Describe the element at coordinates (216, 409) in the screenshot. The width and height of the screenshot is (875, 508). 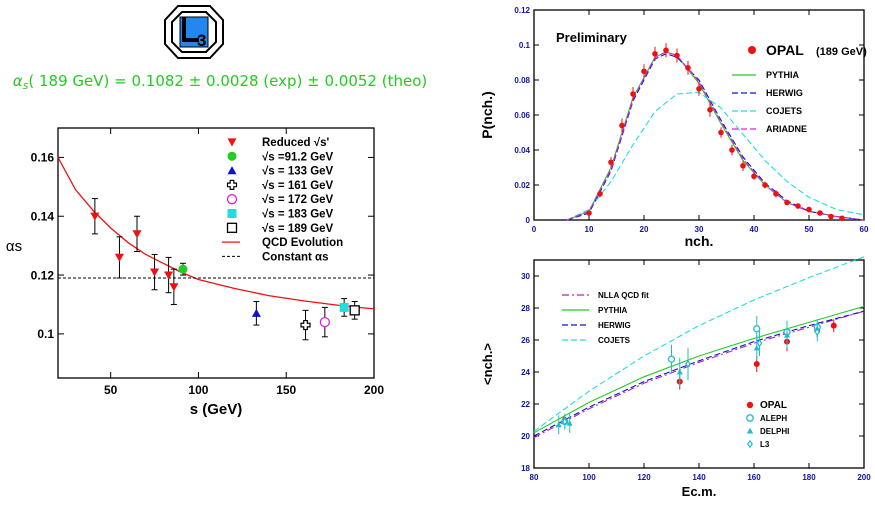
I see `x-axis-label: s (GeV)` at that location.